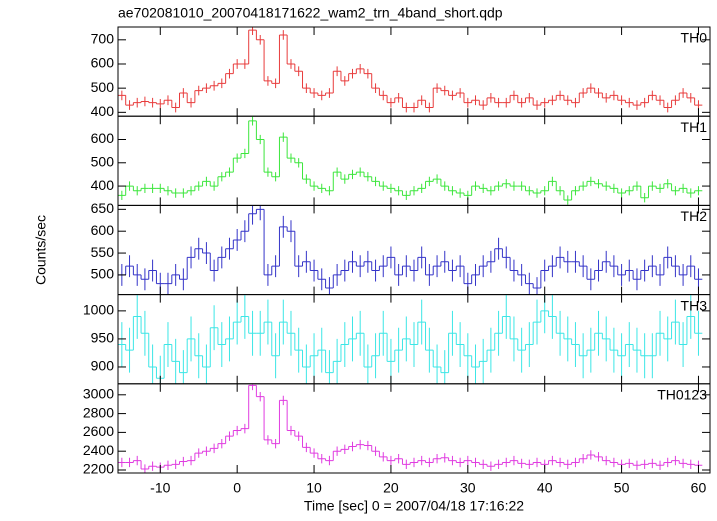 Image resolution: width=717 pixels, height=521 pixels. I want to click on x-tick-label: 40, so click(545, 488).